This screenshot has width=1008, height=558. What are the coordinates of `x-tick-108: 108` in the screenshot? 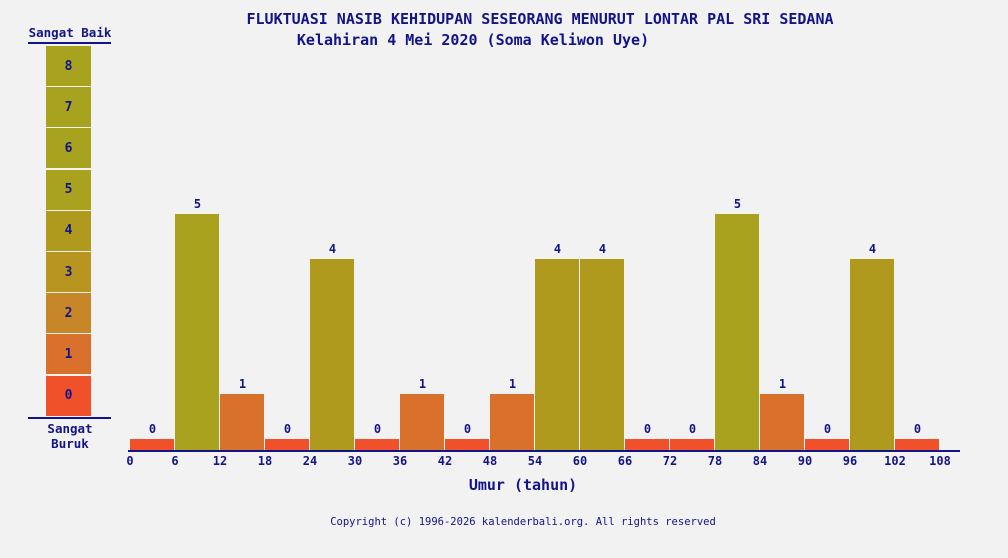 It's located at (940, 461).